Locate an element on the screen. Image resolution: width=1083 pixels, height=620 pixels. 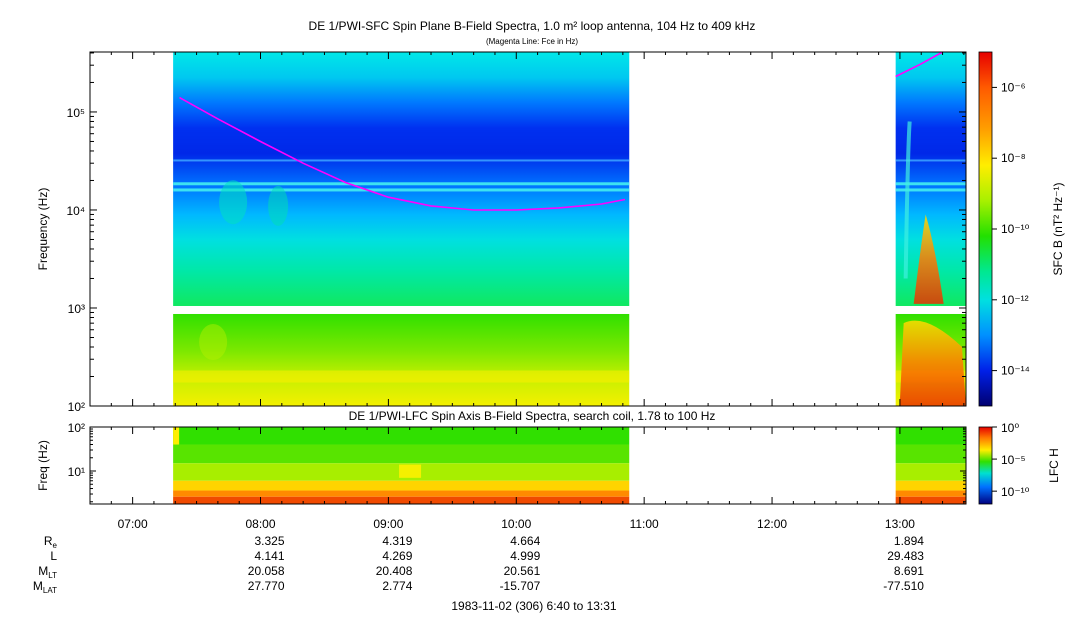
sfc-y-tick-label: 10⁵ is located at coordinates (76, 113).